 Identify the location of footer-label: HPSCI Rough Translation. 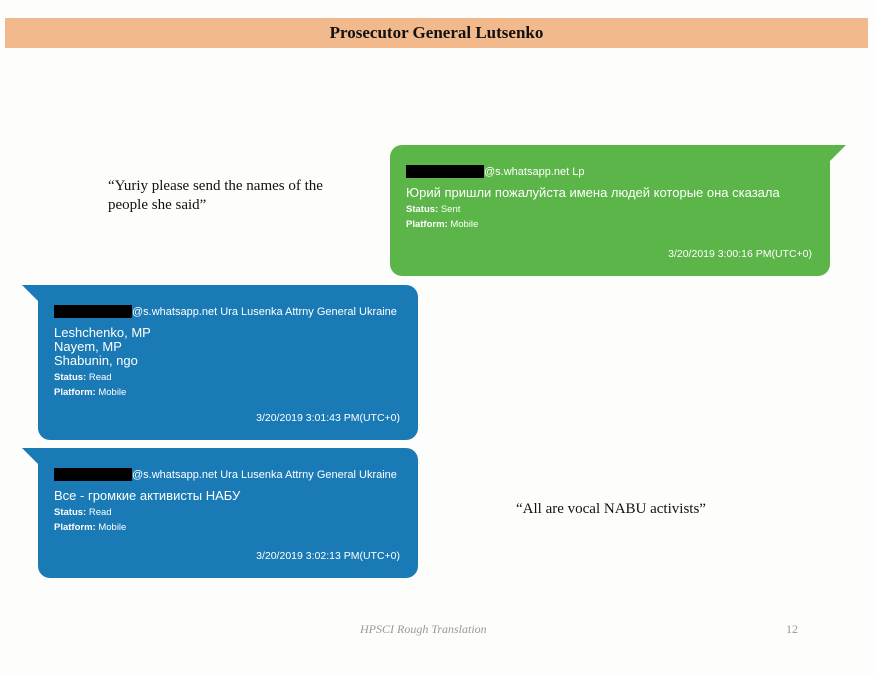
(423, 629).